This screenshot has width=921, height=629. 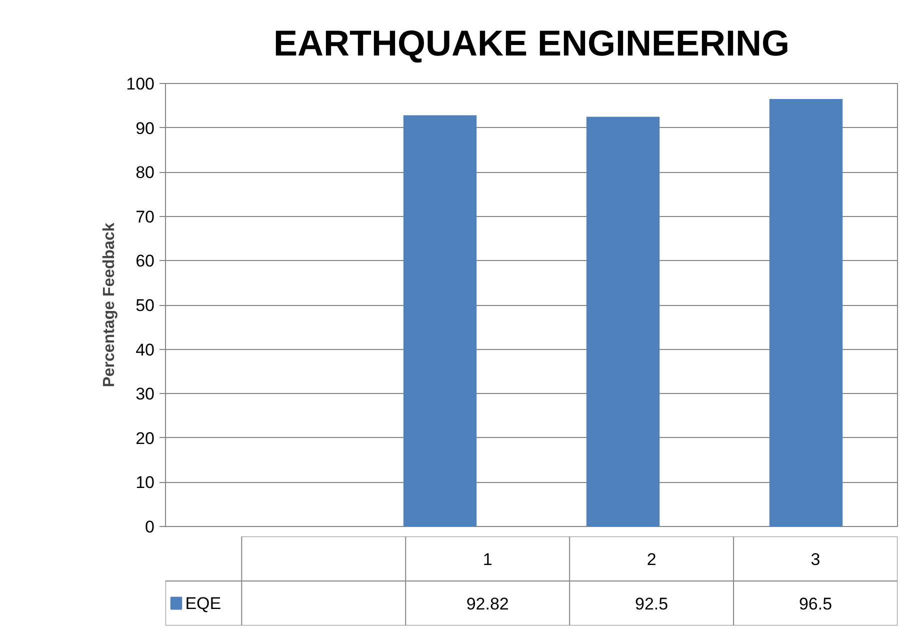 What do you see at coordinates (531, 43) in the screenshot?
I see `chart-title: EARTHQUAKE ENGINEERING` at bounding box center [531, 43].